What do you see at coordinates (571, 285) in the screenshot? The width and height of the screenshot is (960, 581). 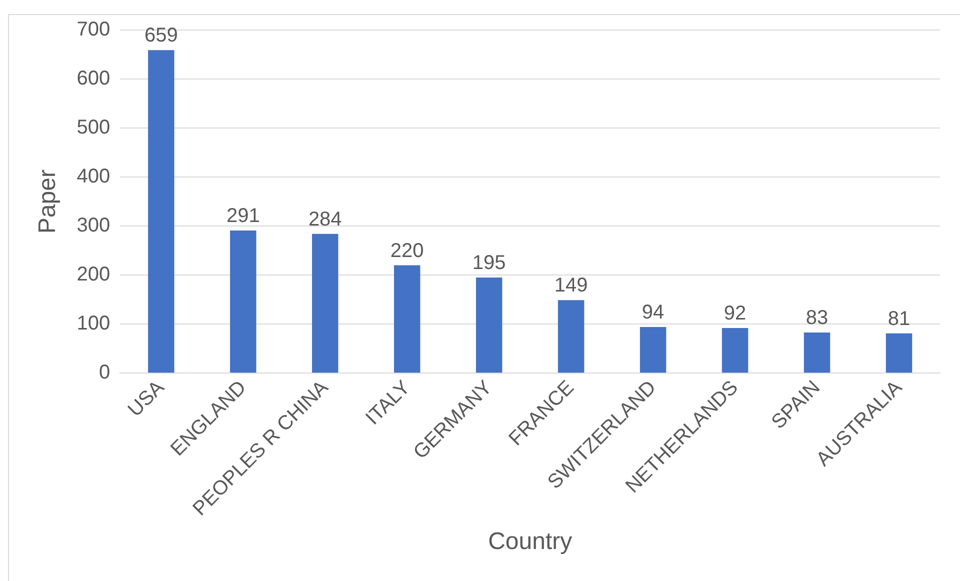 I see `data-label: 149` at bounding box center [571, 285].